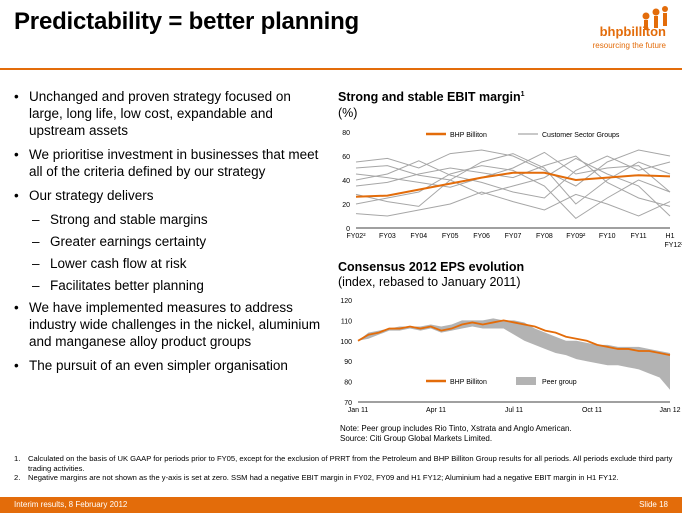  Describe the element at coordinates (348, 113) in the screenshot. I see `chart1-subtitle: (%)` at that location.